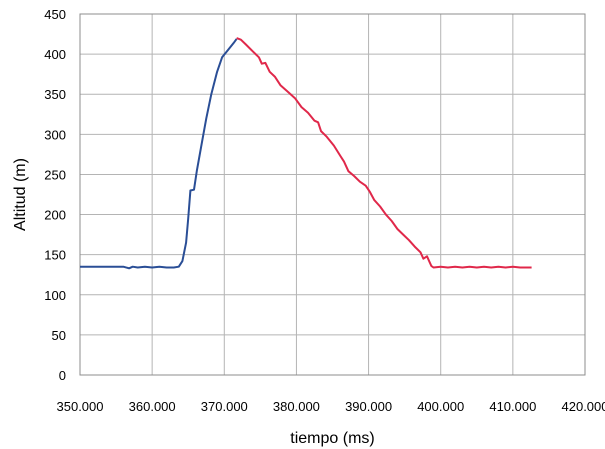 Image resolution: width=605 pixels, height=449 pixels. Describe the element at coordinates (368, 406) in the screenshot. I see `x-tick-label: 390.000` at that location.